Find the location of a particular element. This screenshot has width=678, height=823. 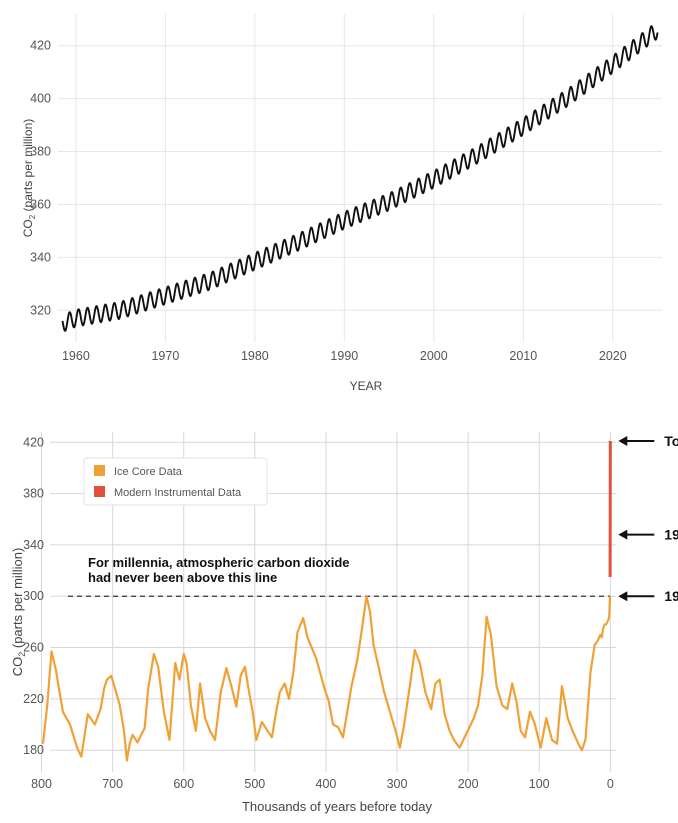

top-y-axis-title-units: (parts per million) is located at coordinates (28, 167).